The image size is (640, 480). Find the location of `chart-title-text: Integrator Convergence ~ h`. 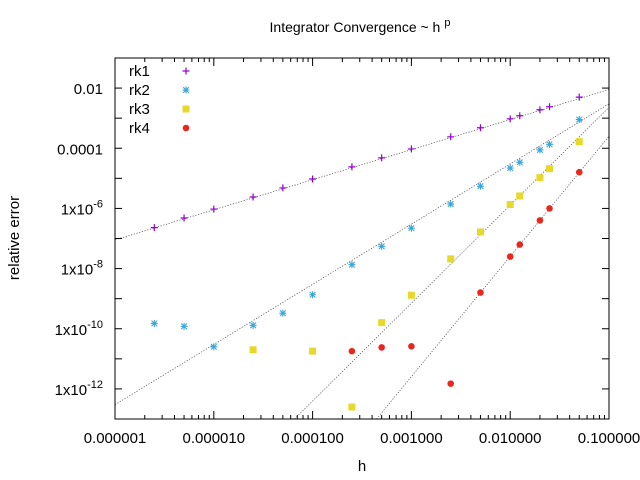

chart-title-text: Integrator Convergence ~ h is located at coordinates (355, 27).